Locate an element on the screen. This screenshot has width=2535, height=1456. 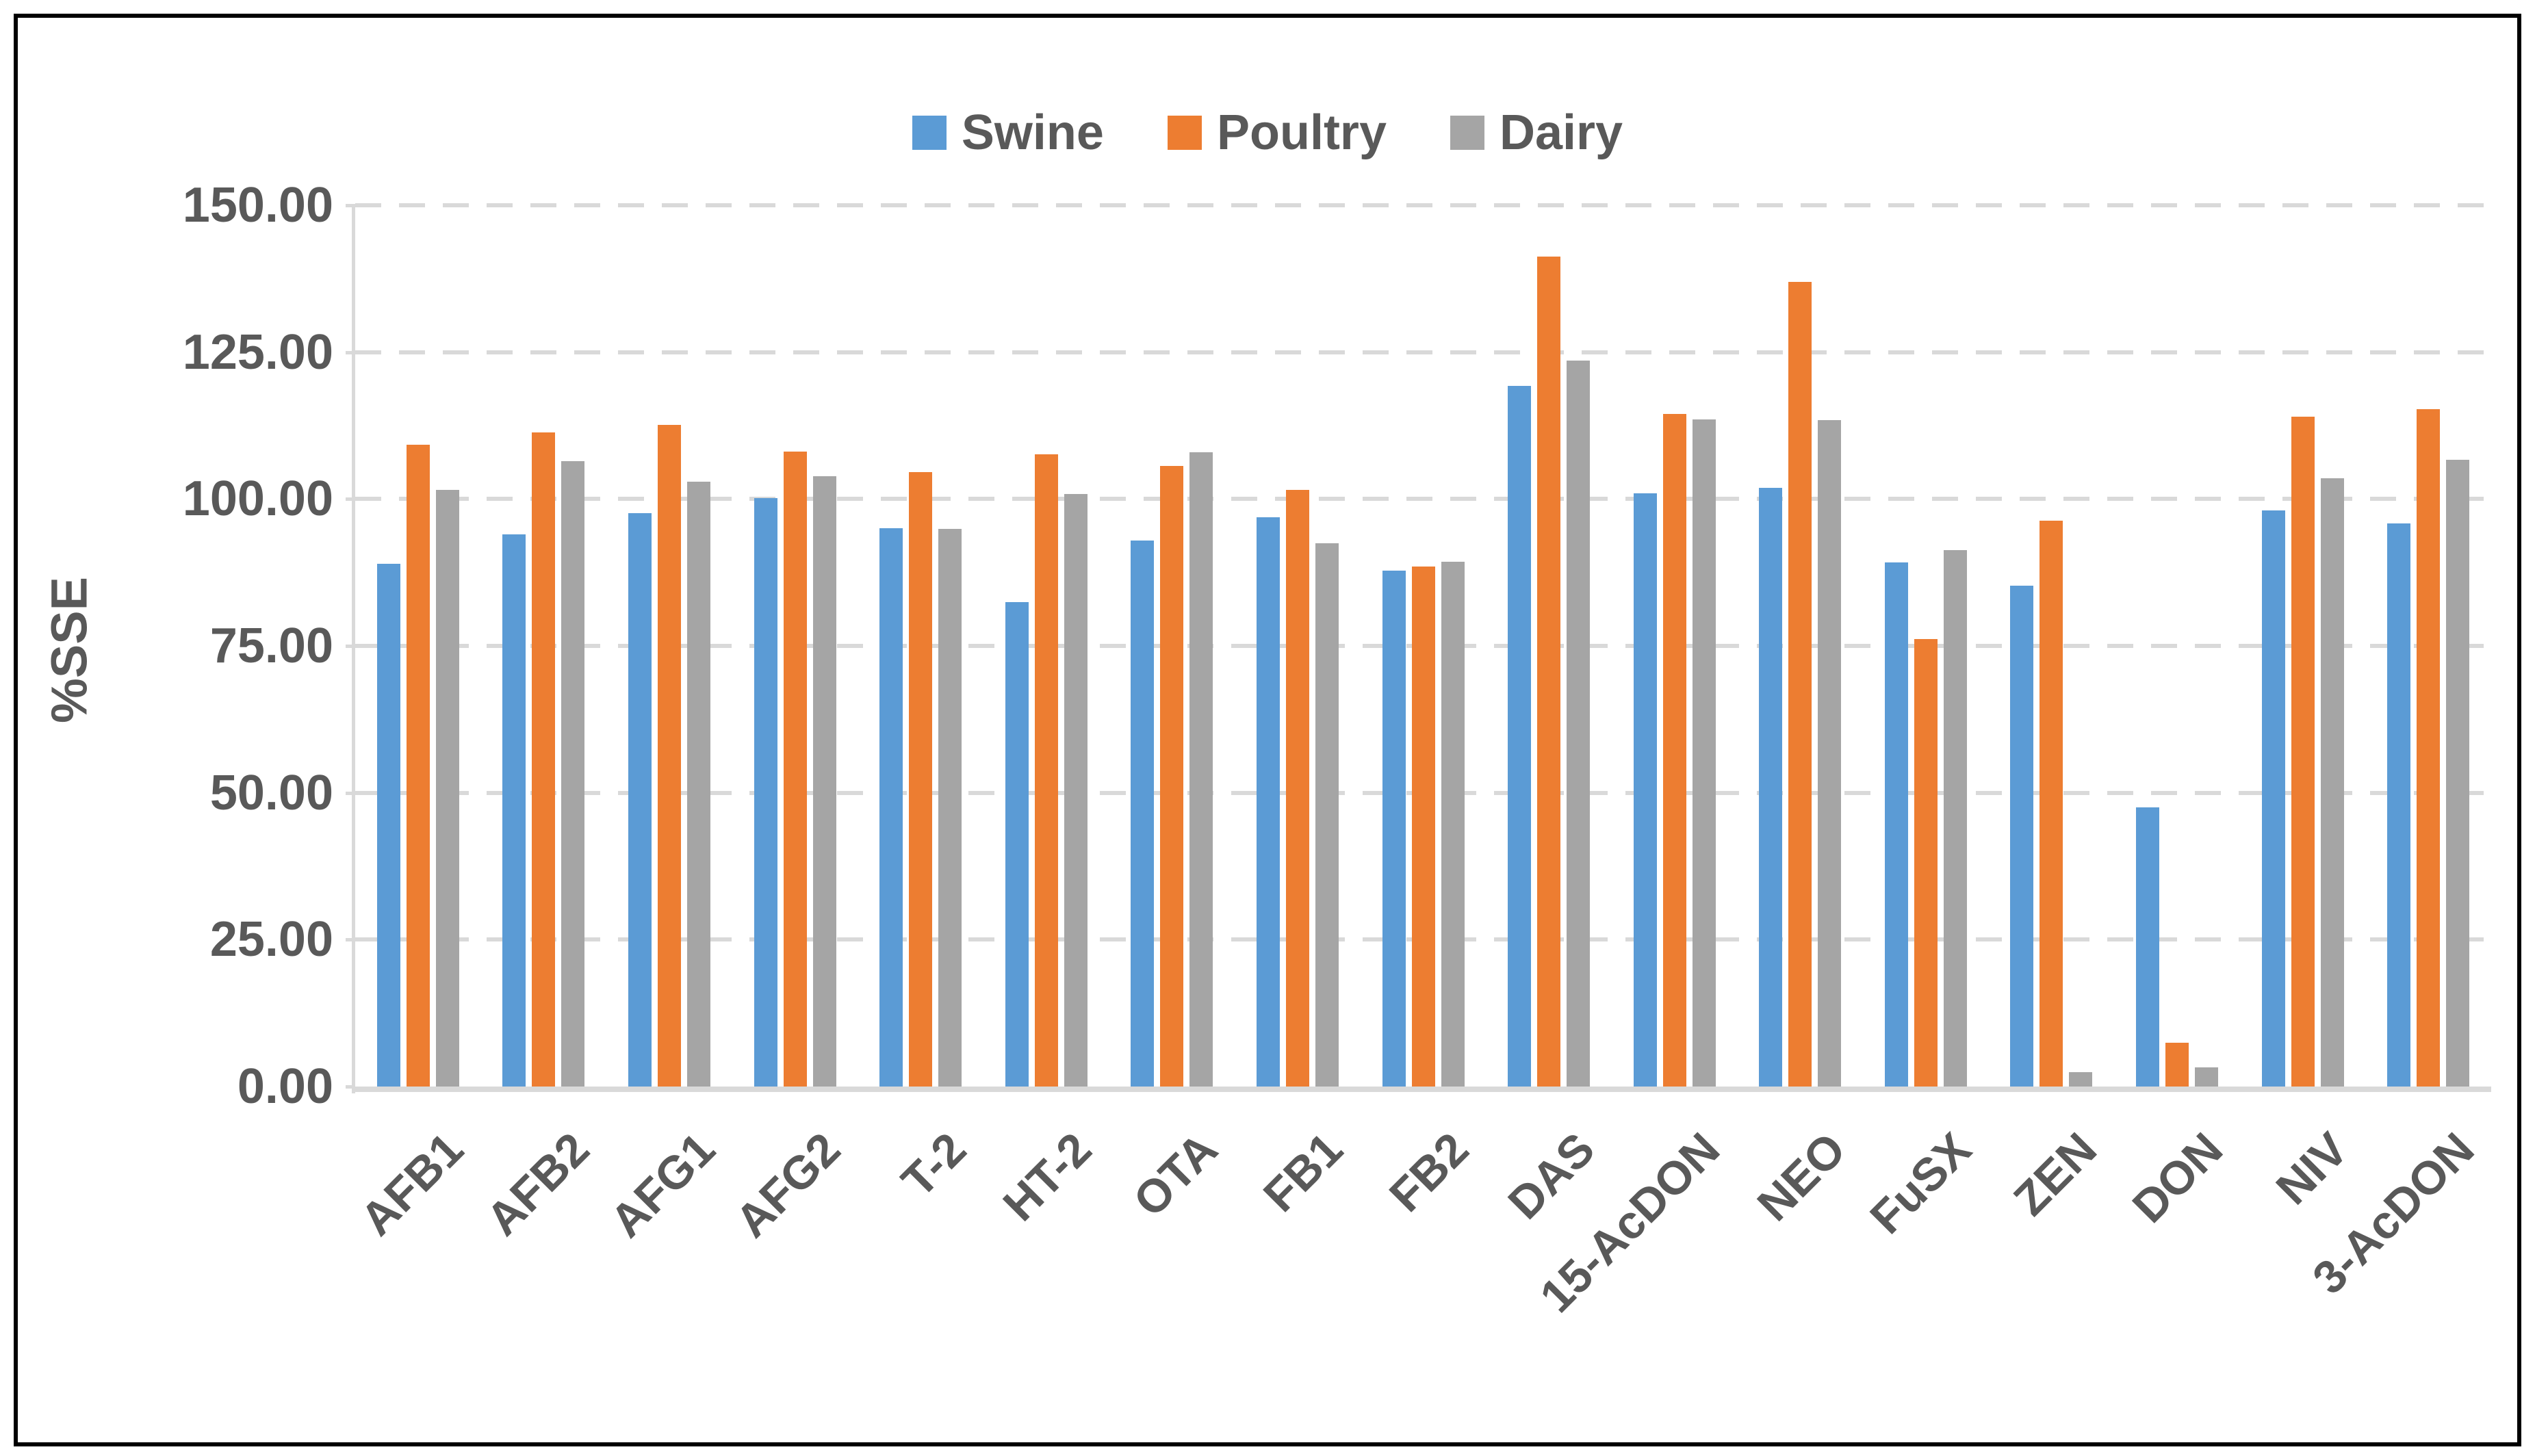
bar-poultry-FuSX is located at coordinates (1926, 862).